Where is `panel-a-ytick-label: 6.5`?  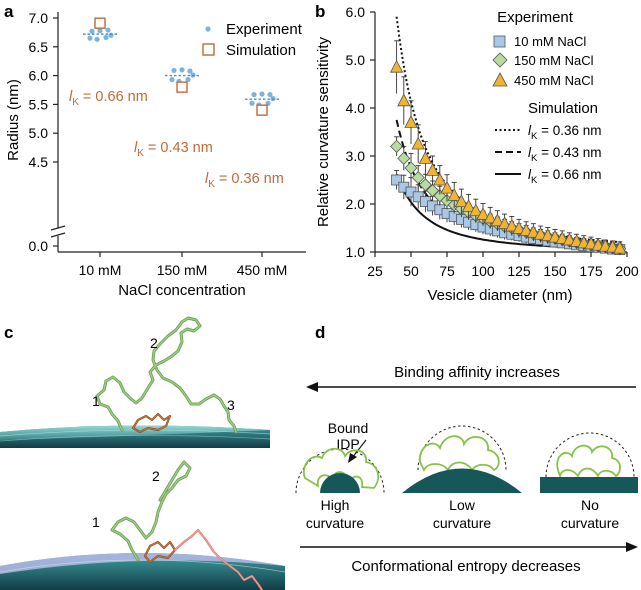
panel-a-ytick-label: 6.5 is located at coordinates (39, 47).